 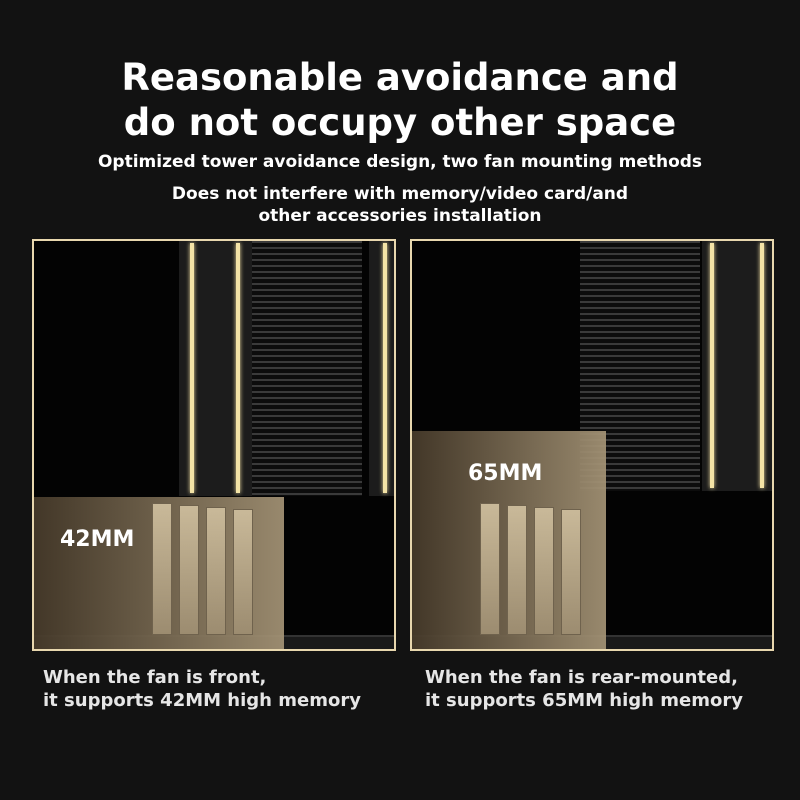 I want to click on clearance-zone: 42MM, so click(x=159, y=573).